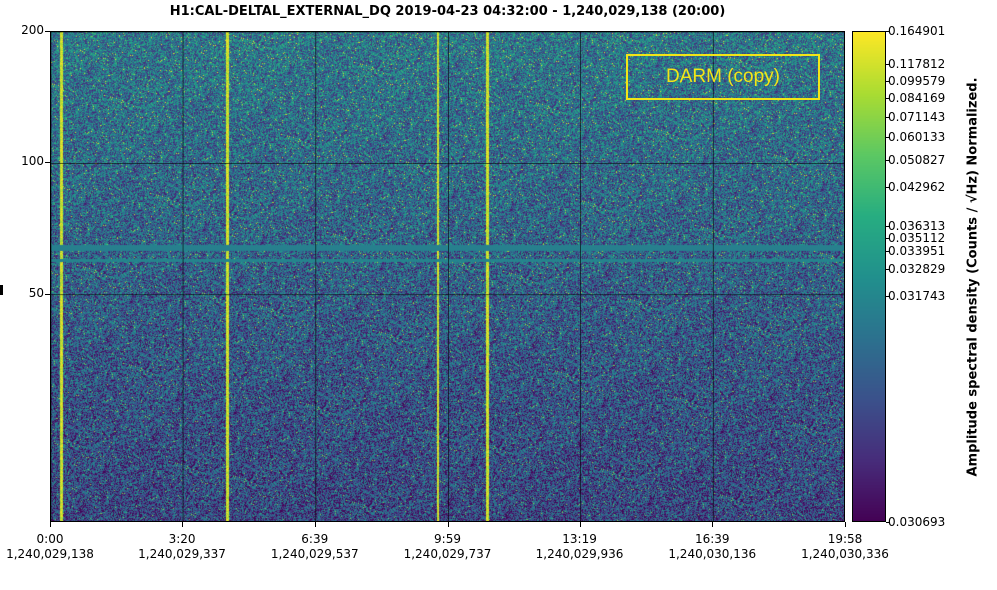 This screenshot has height=590, width=997. What do you see at coordinates (712, 539) in the screenshot?
I see `x-tick-time: 16:39` at bounding box center [712, 539].